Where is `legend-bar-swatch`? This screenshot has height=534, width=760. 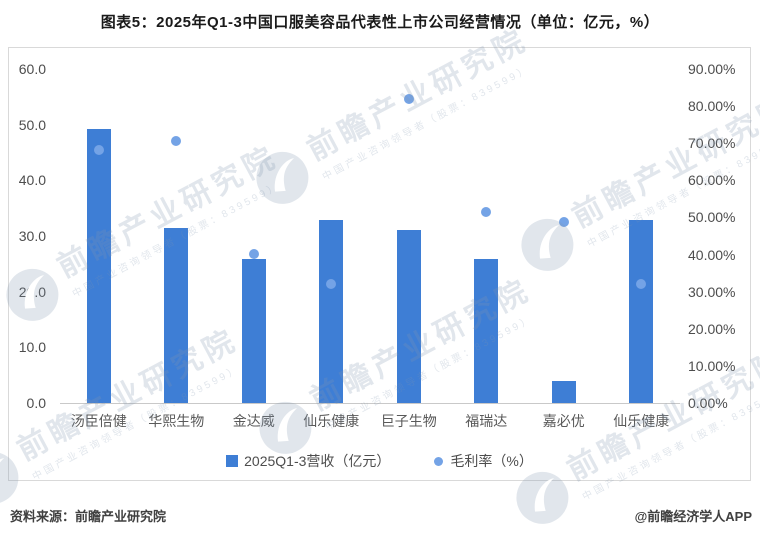 legend-bar-swatch is located at coordinates (232, 461).